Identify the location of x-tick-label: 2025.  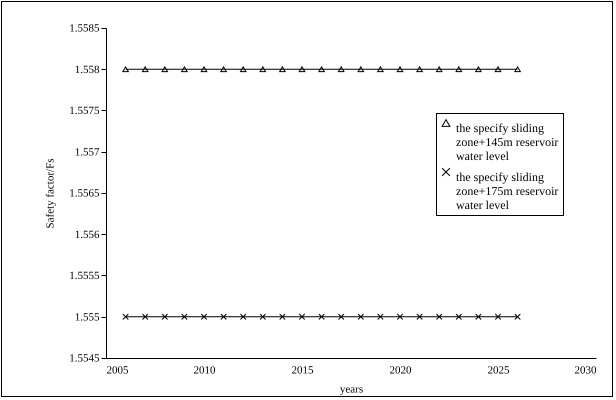
(499, 370).